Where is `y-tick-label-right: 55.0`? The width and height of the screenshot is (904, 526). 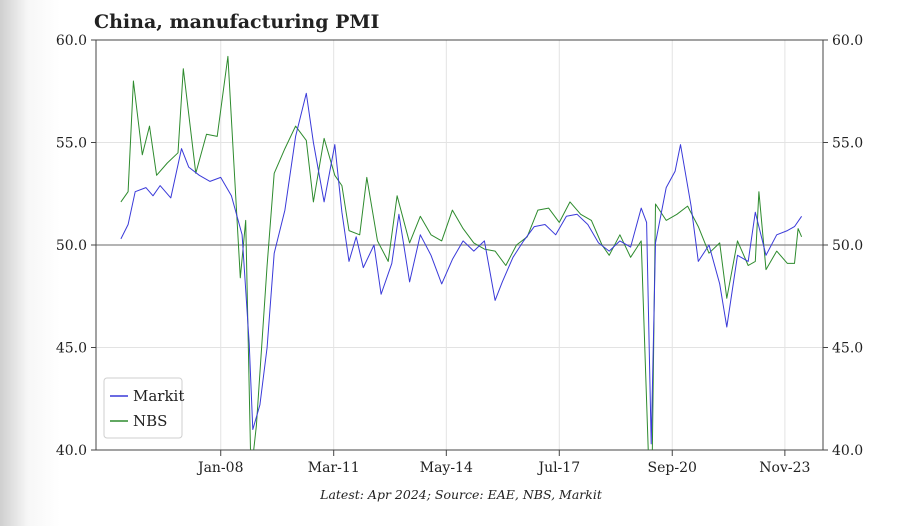 y-tick-label-right: 55.0 is located at coordinates (847, 144).